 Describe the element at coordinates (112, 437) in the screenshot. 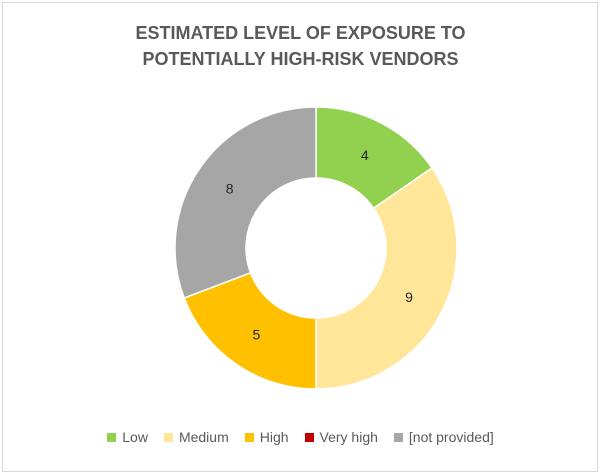

I see `legend-swatch-low` at that location.